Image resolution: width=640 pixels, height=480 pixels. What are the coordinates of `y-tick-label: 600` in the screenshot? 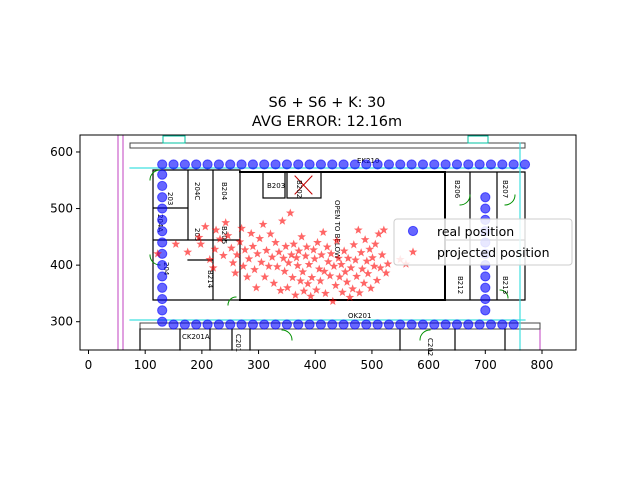 It's located at (61, 152).